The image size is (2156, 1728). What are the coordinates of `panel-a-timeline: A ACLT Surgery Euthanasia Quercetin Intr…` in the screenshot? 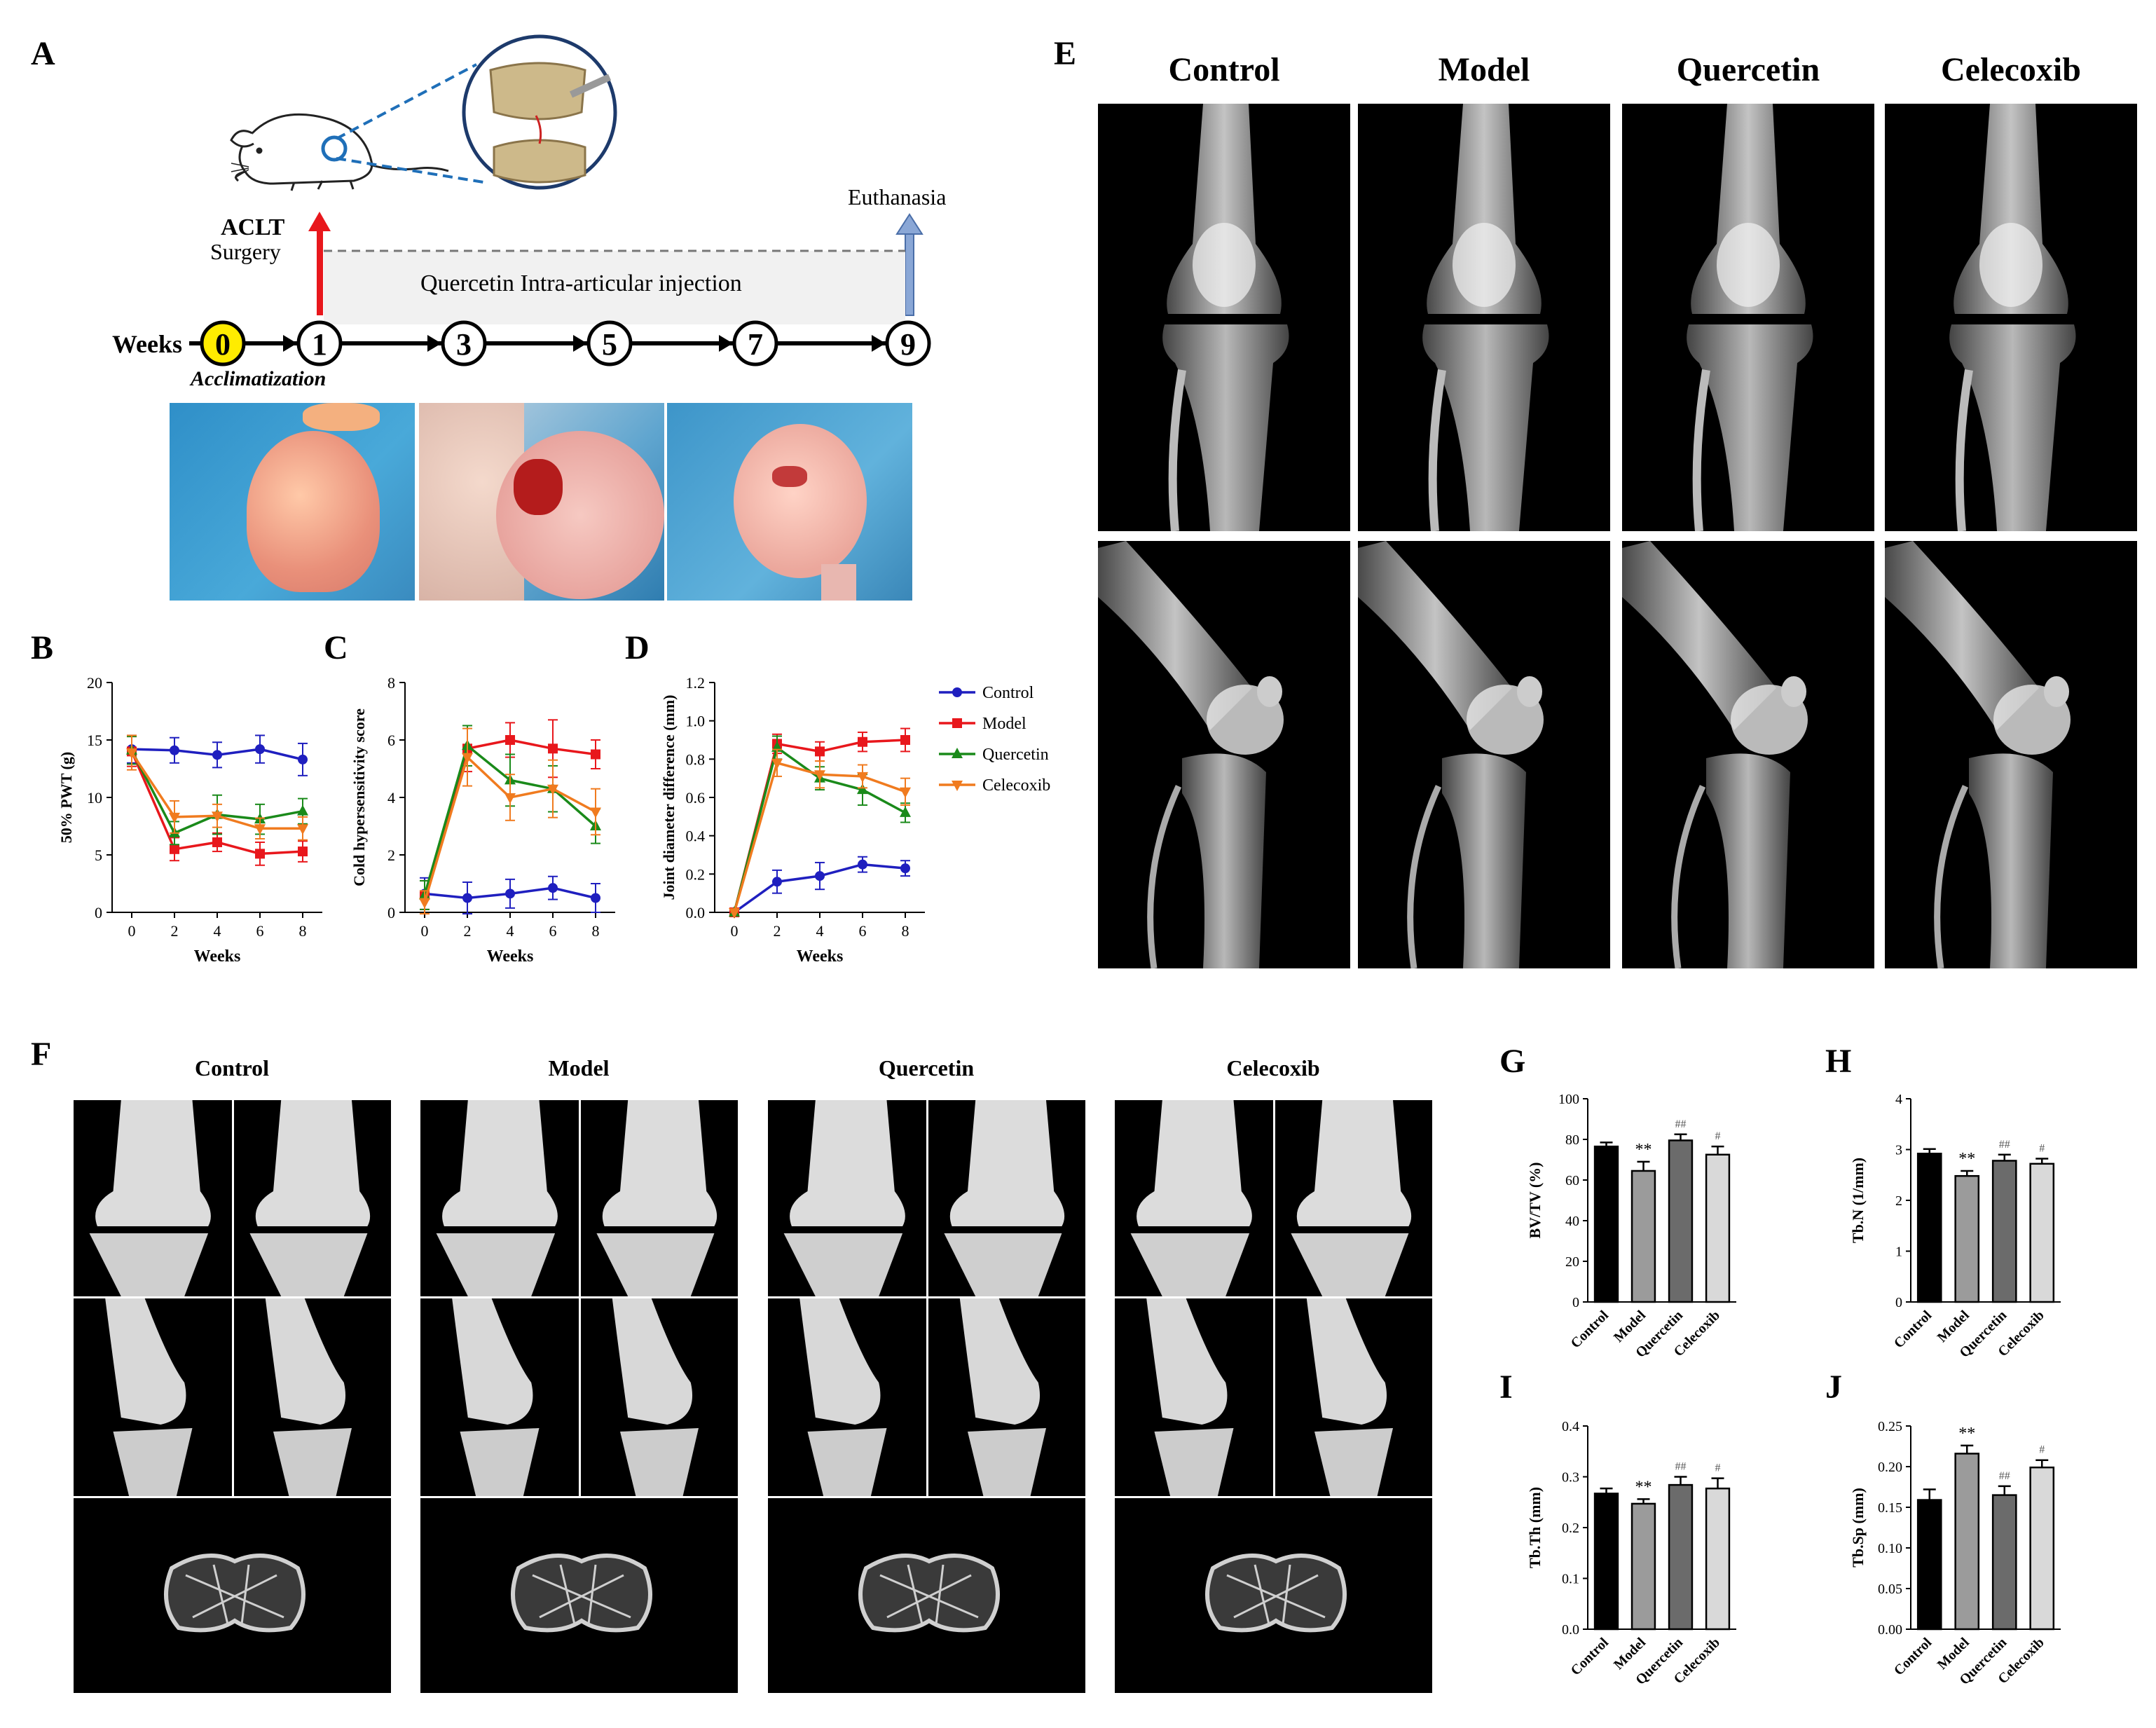 It's located at (488, 212).